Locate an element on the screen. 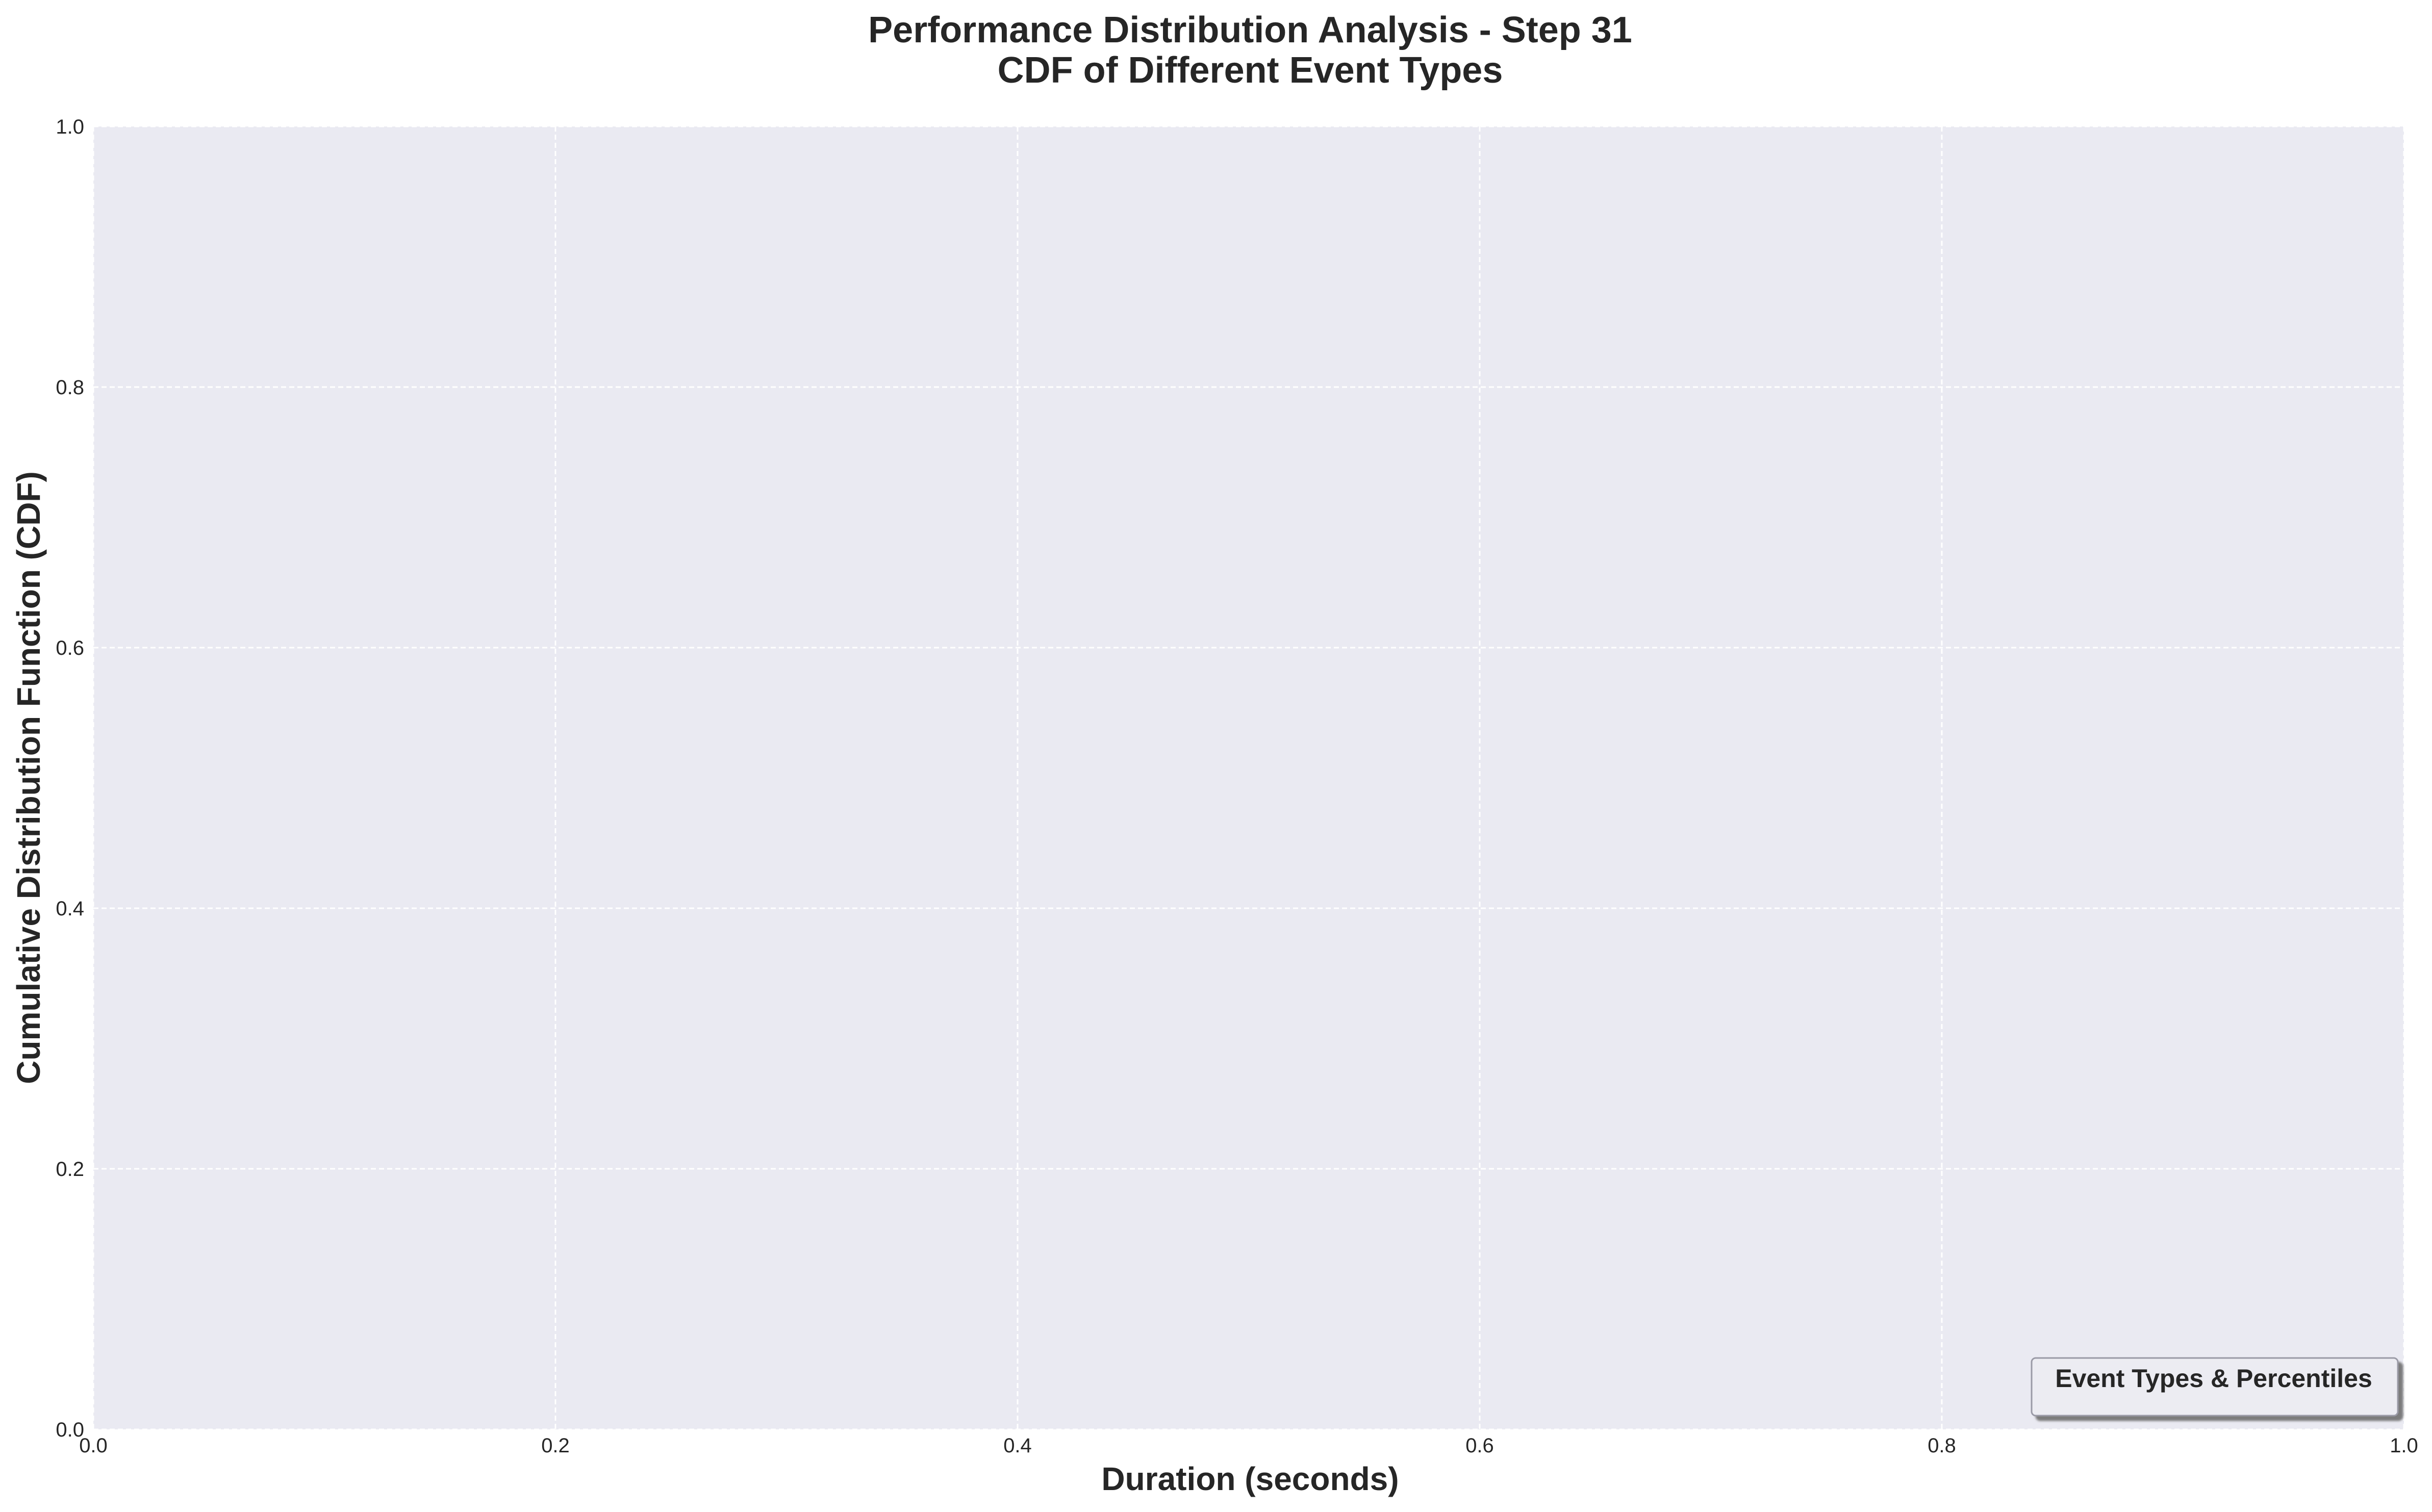  y-tick-label: 0.4 is located at coordinates (70, 909).